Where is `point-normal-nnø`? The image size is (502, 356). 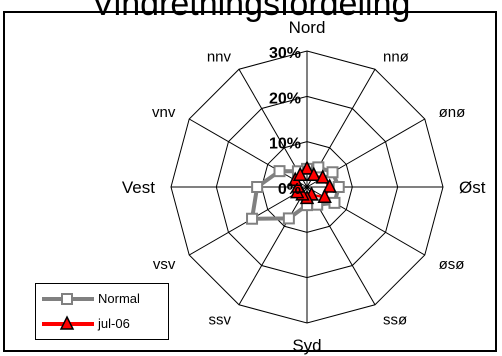
point-normal-nnø is located at coordinates (318, 167).